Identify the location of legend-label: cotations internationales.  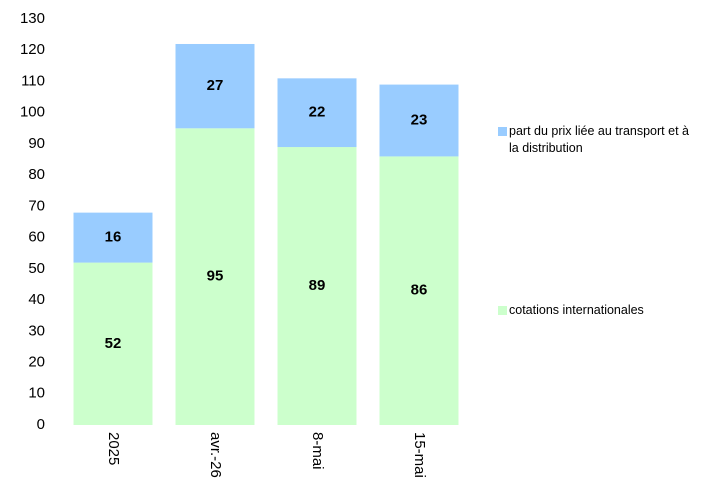
(576, 310).